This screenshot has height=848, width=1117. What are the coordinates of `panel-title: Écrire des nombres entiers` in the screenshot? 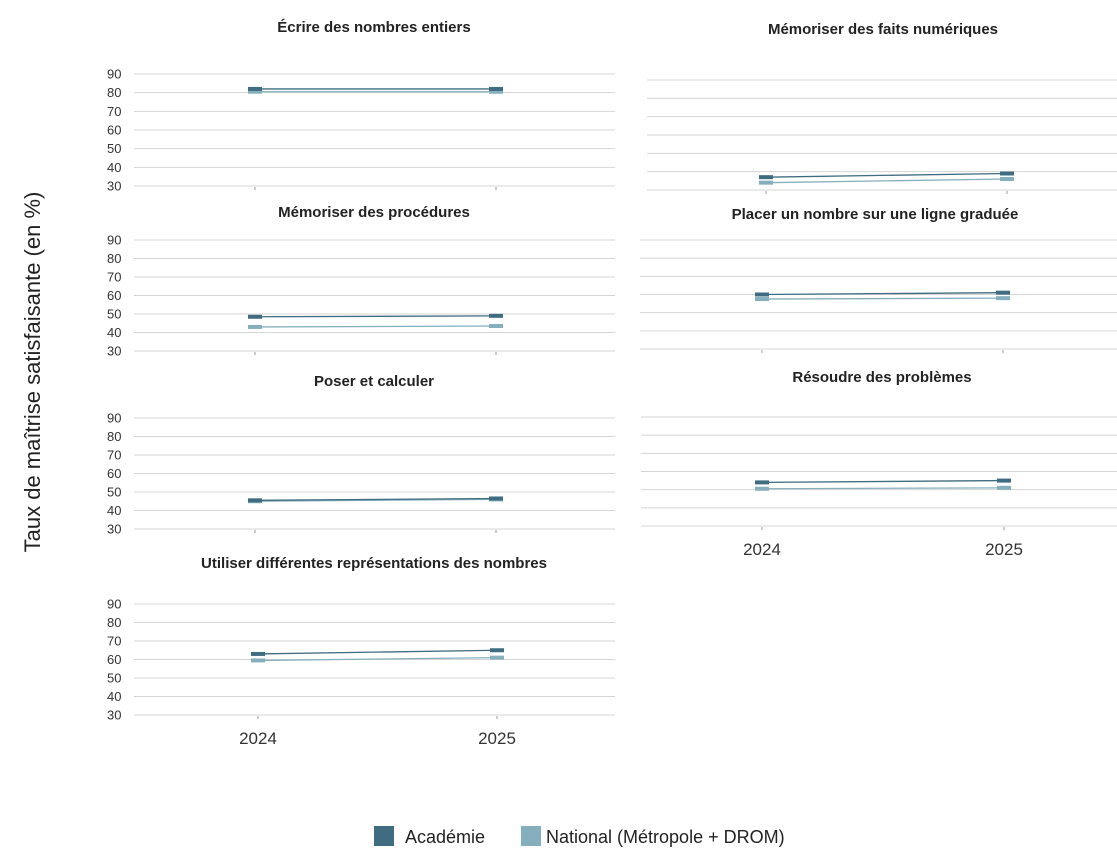 It's located at (373, 27).